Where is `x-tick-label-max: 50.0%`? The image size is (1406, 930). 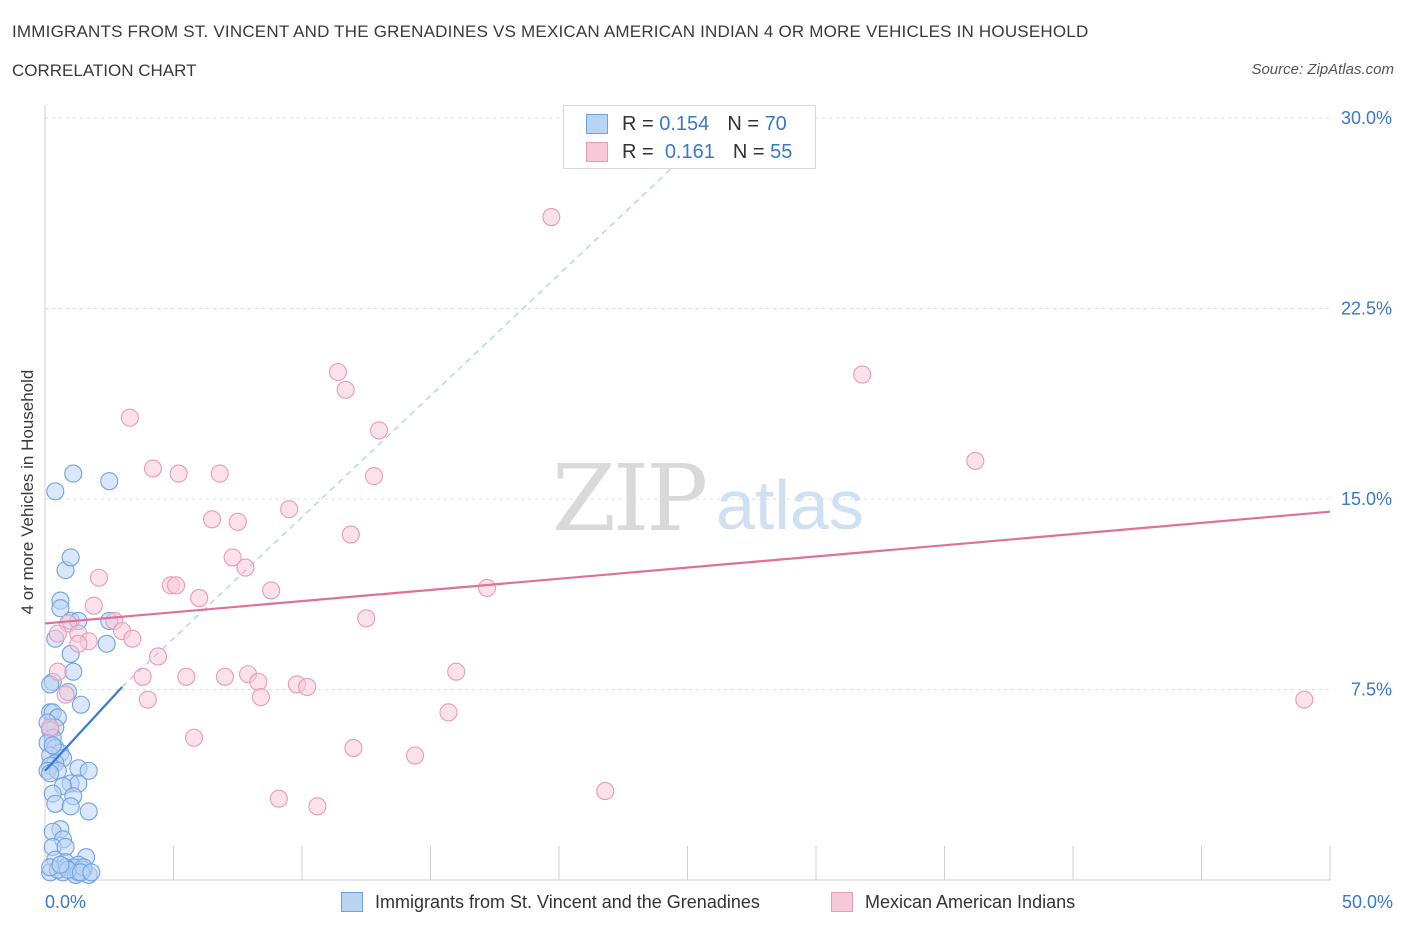
x-tick-label-max: 50.0% is located at coordinates (1367, 902).